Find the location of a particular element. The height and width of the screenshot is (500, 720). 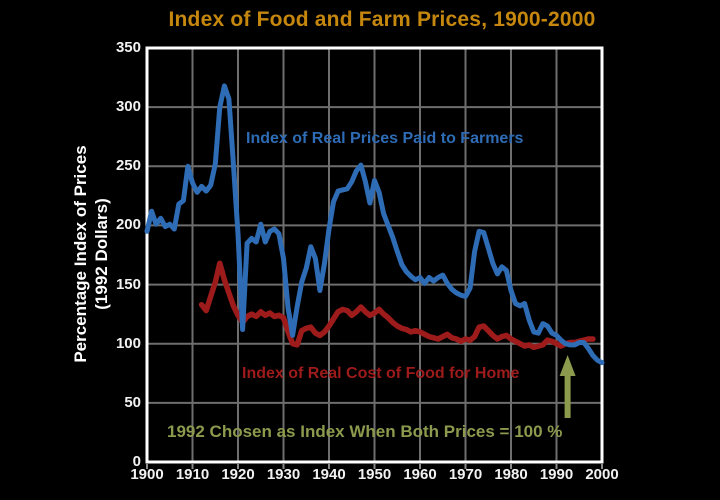

y-tick-label: 300 is located at coordinates (128, 107).